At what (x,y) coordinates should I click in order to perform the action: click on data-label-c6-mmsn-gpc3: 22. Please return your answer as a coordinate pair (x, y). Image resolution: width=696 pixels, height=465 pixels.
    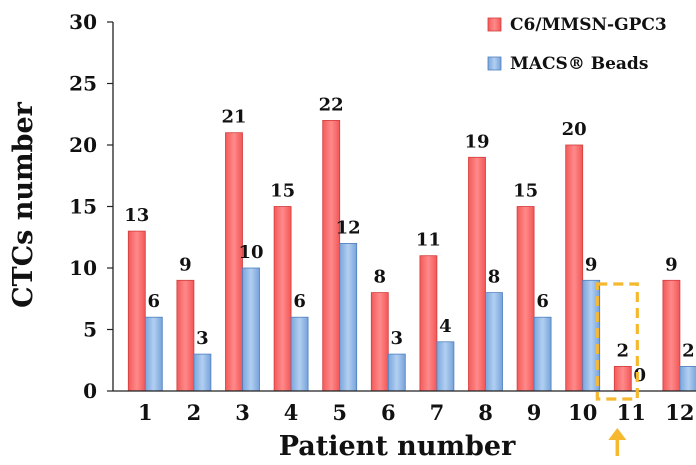
    Looking at the image, I should click on (331, 104).